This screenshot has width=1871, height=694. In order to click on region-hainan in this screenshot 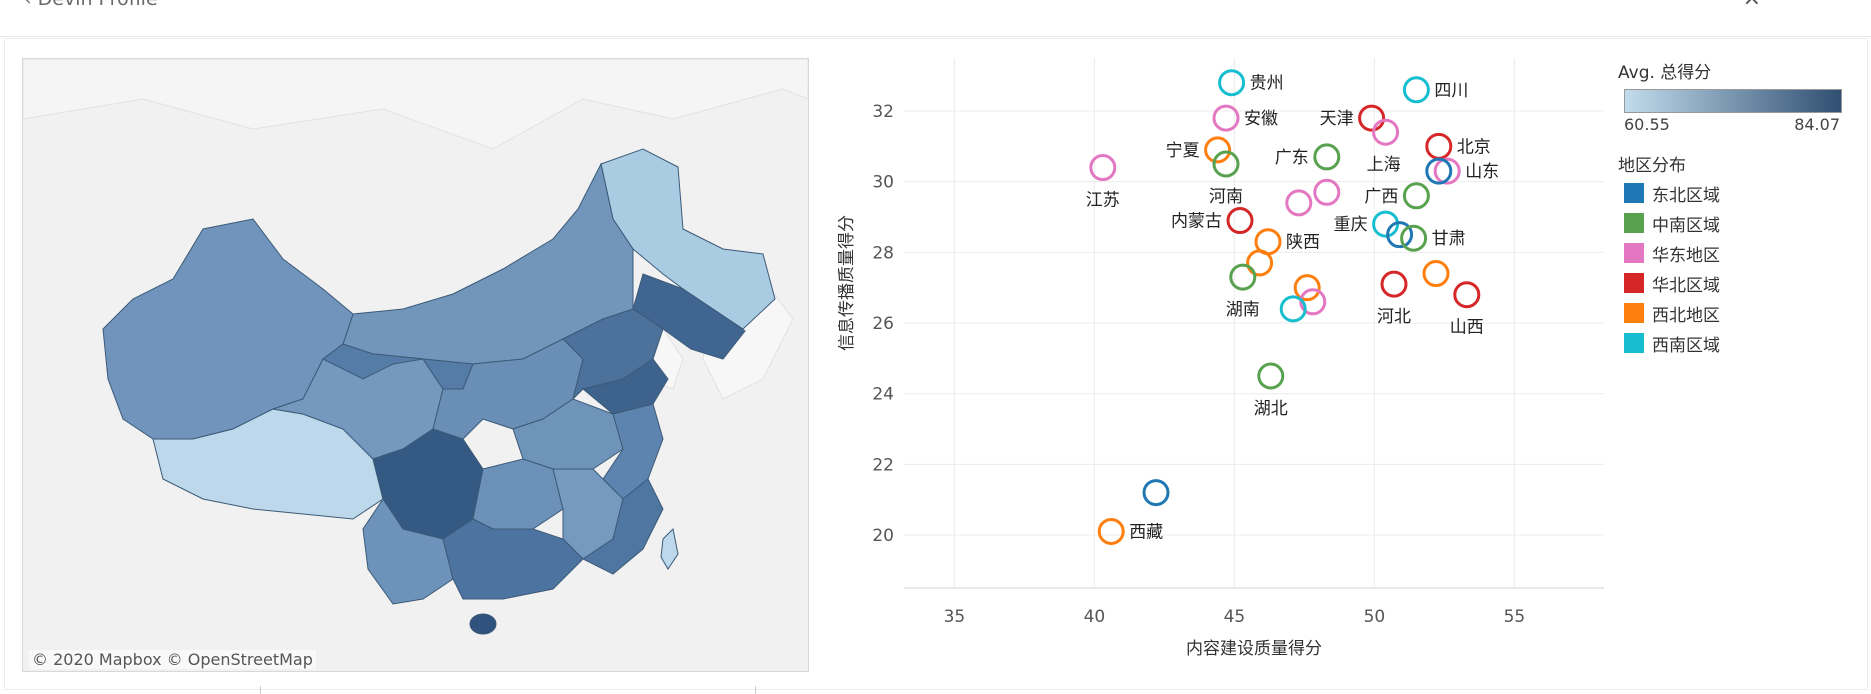, I will do `click(483, 624)`.